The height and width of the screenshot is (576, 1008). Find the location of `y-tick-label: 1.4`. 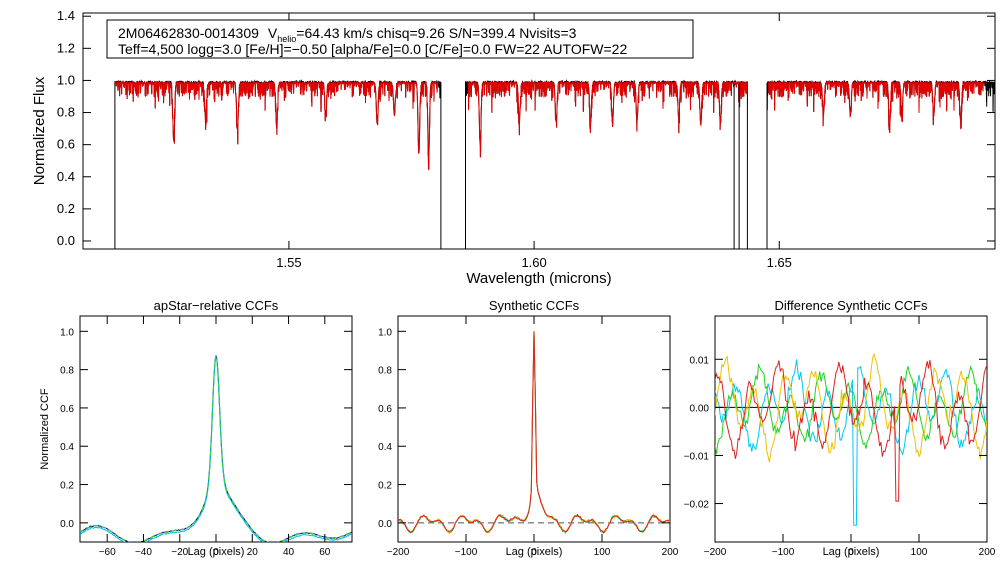

y-tick-label: 1.4 is located at coordinates (66, 15).